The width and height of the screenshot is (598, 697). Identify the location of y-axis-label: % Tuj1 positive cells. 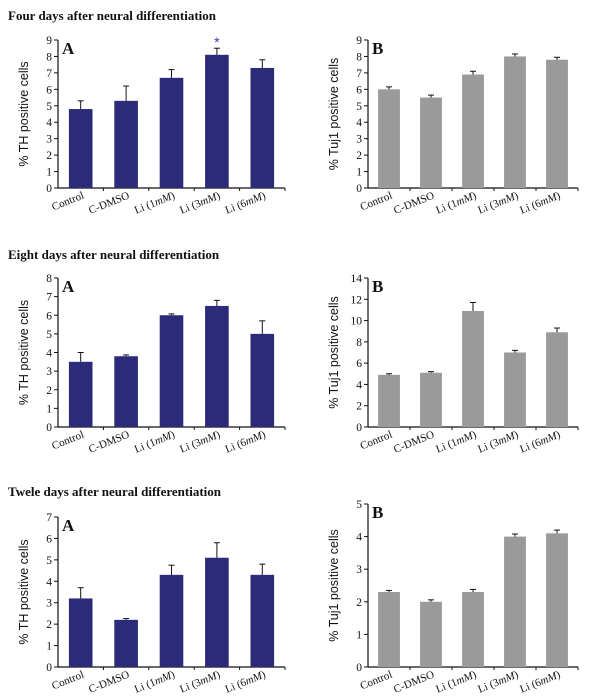
(334, 585).